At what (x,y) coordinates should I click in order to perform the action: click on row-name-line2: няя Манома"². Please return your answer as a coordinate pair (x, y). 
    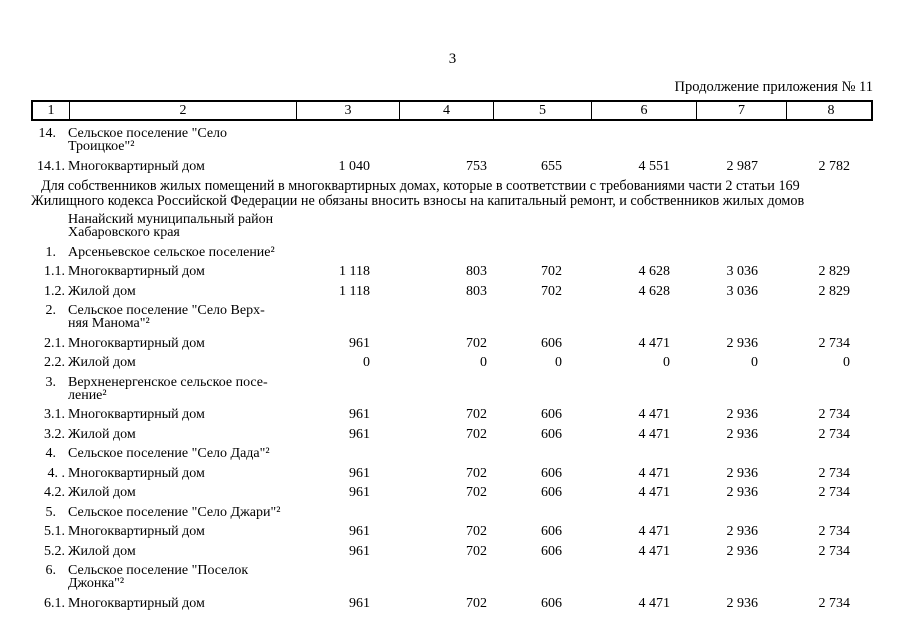
    Looking at the image, I should click on (109, 323).